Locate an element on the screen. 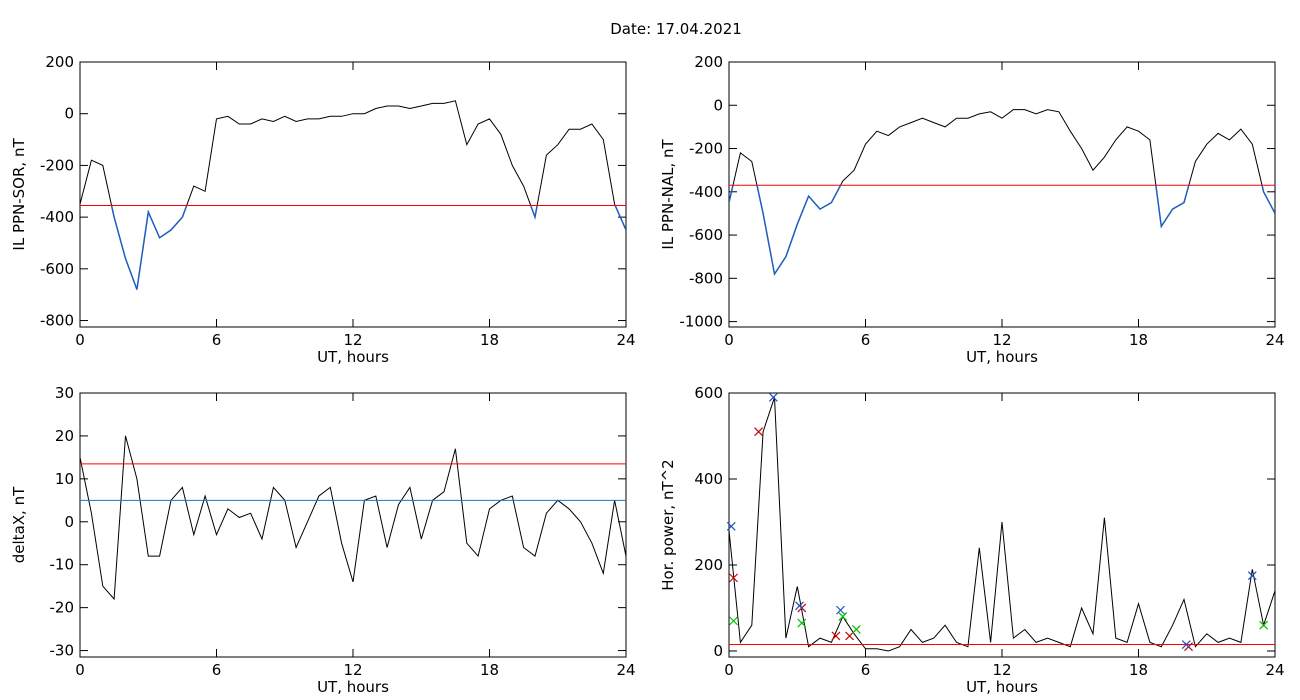 Image resolution: width=1300 pixels, height=700 pixels. y-axis-label: deltaX, nT is located at coordinates (19, 524).